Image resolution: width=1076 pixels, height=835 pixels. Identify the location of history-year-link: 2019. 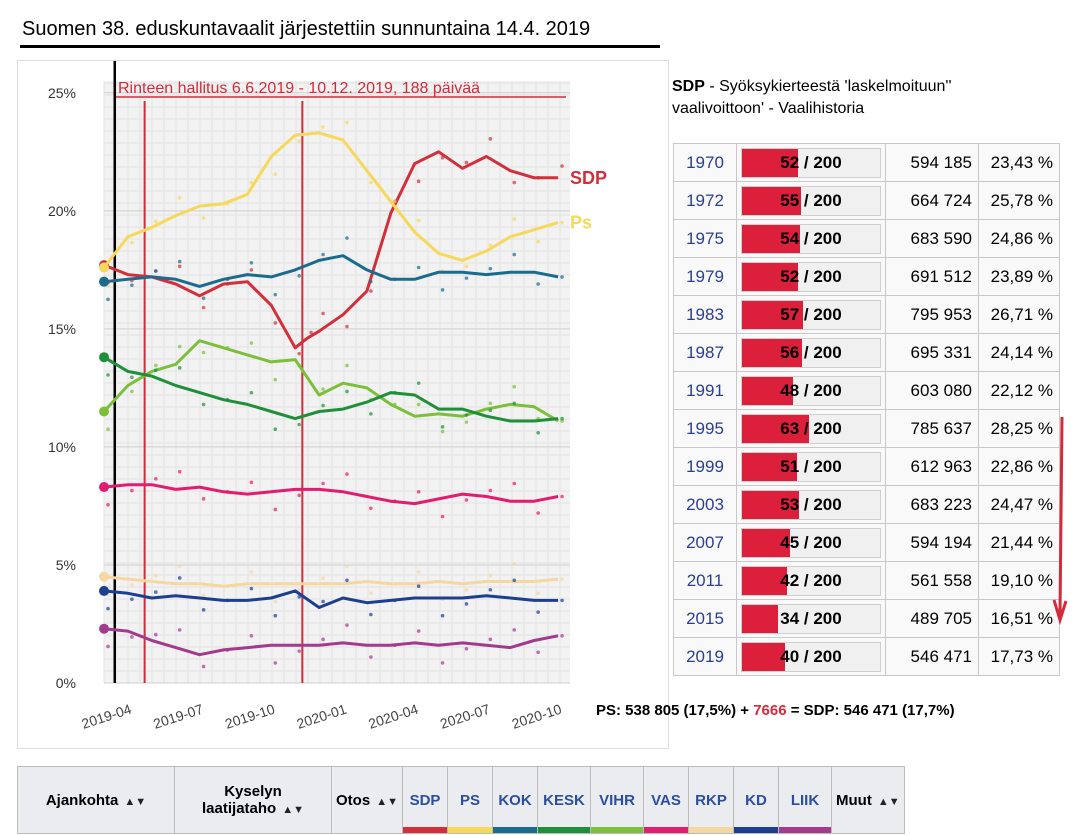
(705, 656).